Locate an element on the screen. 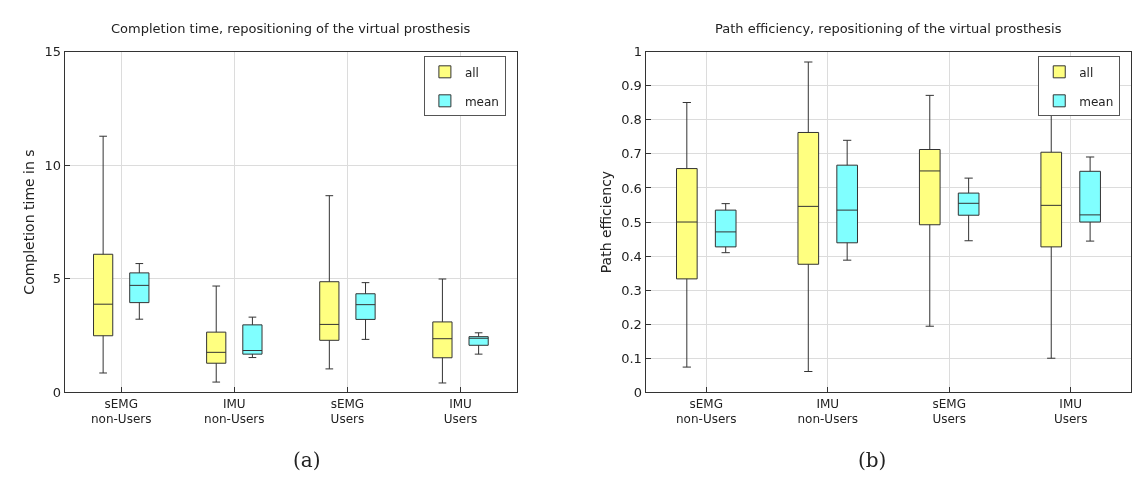 The height and width of the screenshot is (492, 1147). y-tick-label: 1 is located at coordinates (637, 52).